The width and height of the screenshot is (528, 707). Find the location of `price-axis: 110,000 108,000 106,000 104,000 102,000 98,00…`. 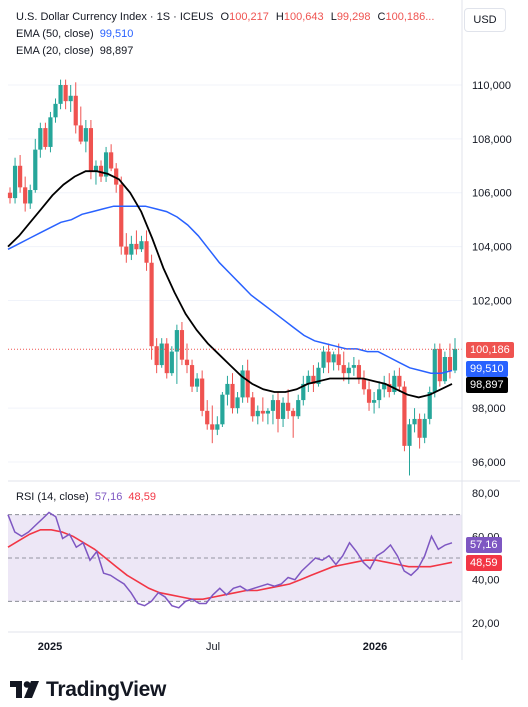

price-axis: 110,000 108,000 106,000 104,000 102,000 98,00… is located at coordinates (492, 274).